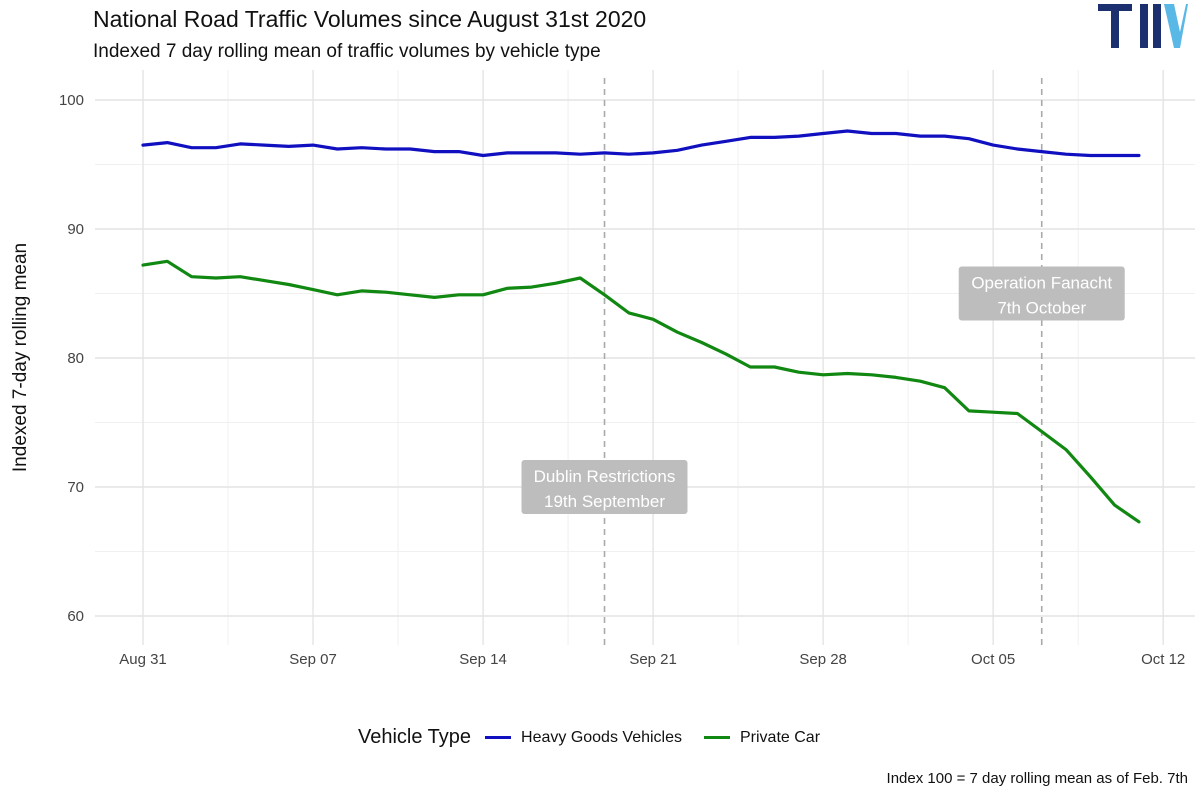 The height and width of the screenshot is (800, 1200). Describe the element at coordinates (1143, 26) in the screenshot. I see `tii-logo` at that location.